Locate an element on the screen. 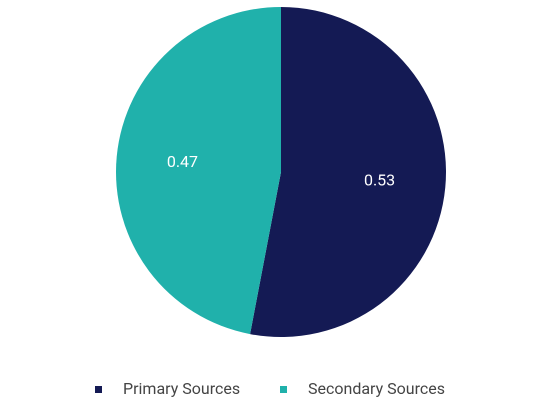 This screenshot has width=549, height=410. legend-text: Secondary Sources is located at coordinates (376, 388).